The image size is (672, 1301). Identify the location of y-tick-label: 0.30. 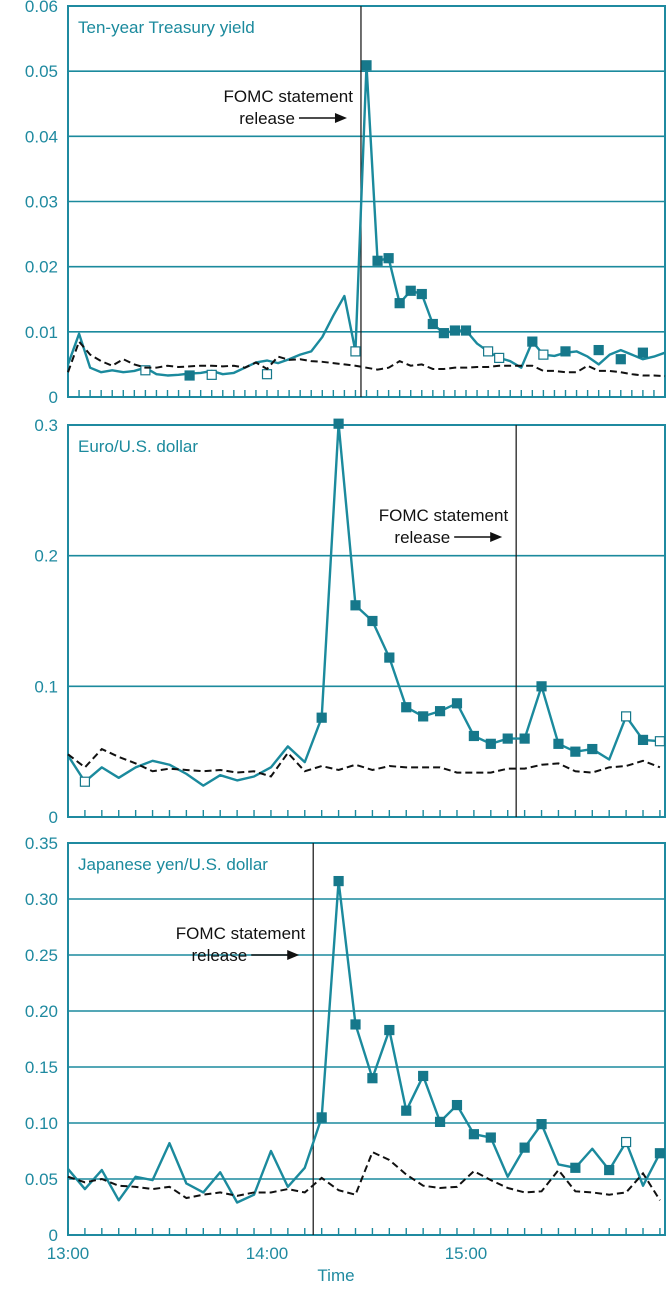
(41, 899).